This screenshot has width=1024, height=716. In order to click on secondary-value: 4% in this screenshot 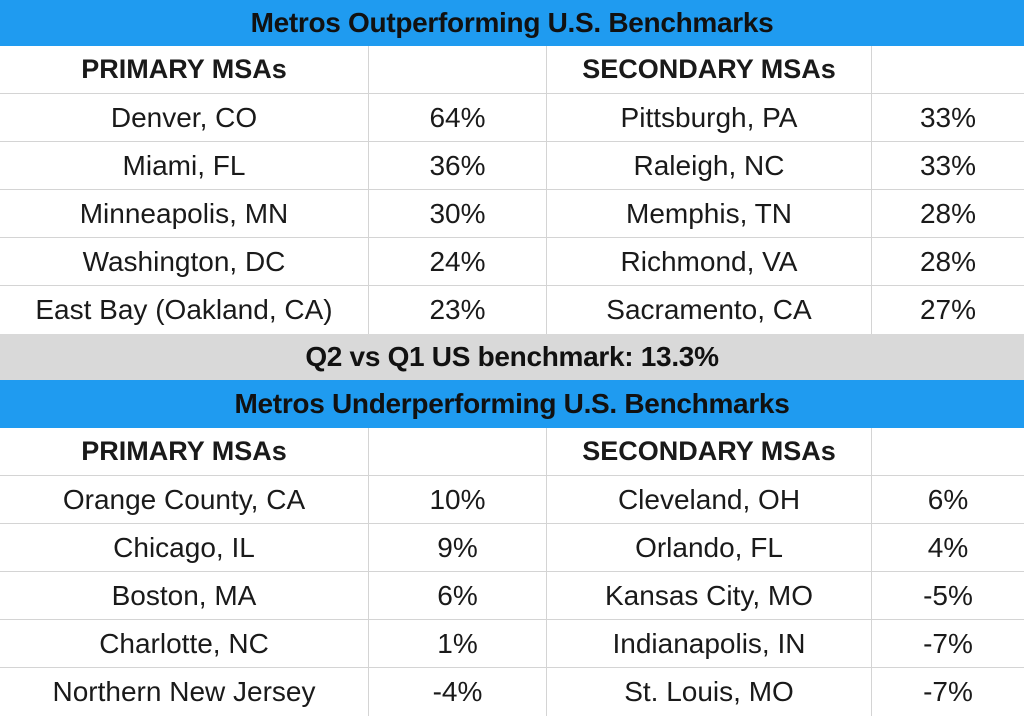, I will do `click(948, 547)`.